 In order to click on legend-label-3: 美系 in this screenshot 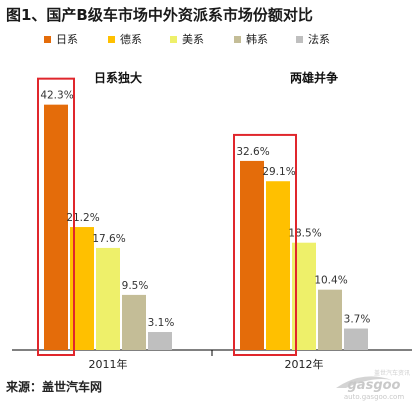, I will do `click(193, 39)`.